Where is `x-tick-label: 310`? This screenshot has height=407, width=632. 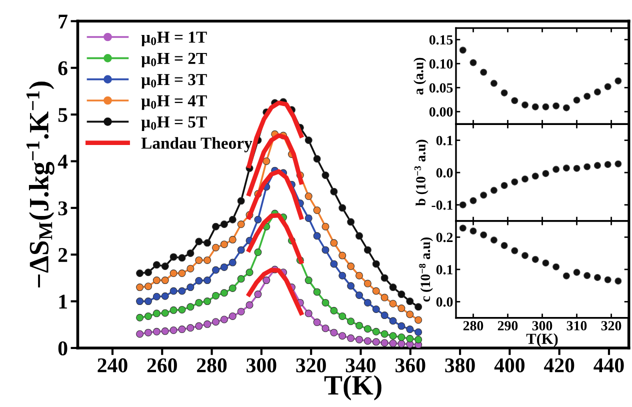 x-tick-label: 310 is located at coordinates (576, 325).